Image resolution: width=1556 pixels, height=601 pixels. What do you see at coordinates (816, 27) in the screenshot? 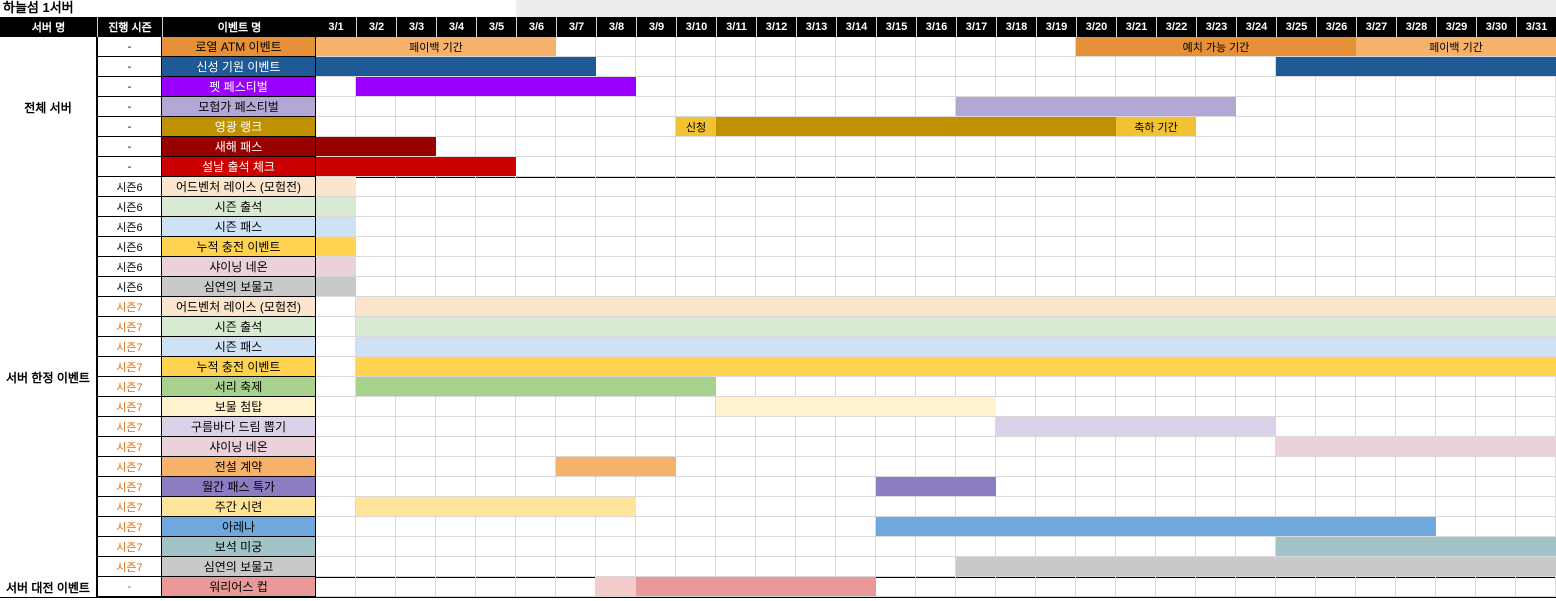
I see `header-date-cell: 3/13` at bounding box center [816, 27].